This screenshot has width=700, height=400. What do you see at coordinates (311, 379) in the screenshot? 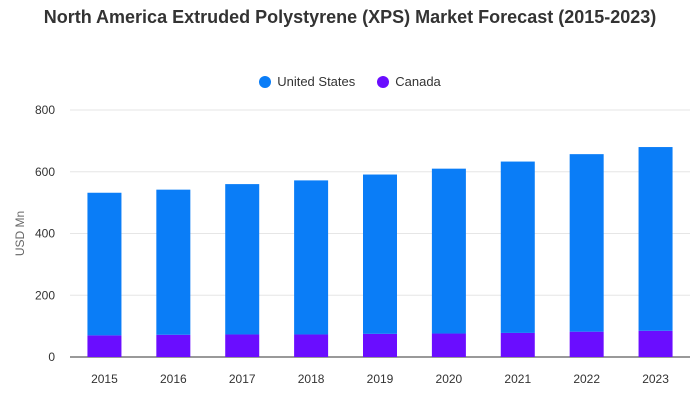
I see `x-tick-label: 2018` at bounding box center [311, 379].